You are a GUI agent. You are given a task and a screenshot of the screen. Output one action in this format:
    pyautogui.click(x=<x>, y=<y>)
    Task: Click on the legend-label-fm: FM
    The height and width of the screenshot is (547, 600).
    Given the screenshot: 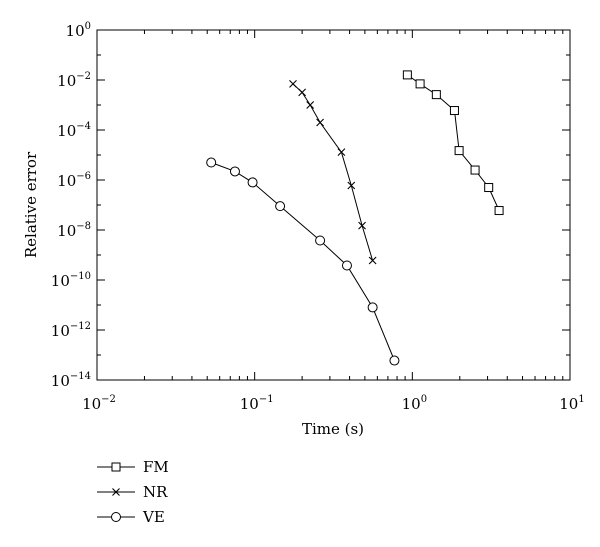 What is the action you would take?
    pyautogui.click(x=156, y=467)
    